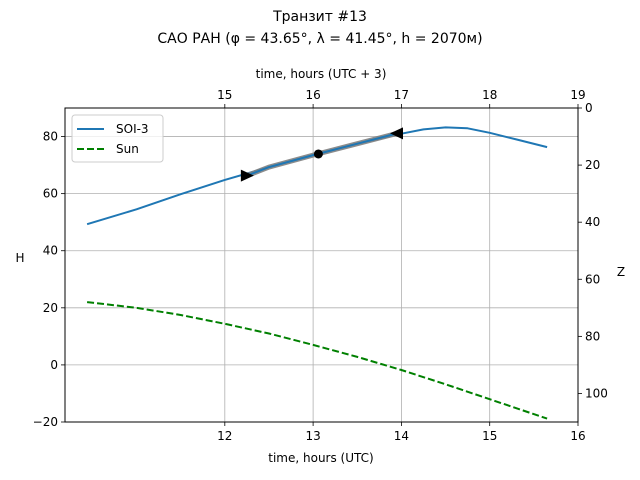 This screenshot has height=480, width=640. I want to click on transit-start-marker, so click(247, 175).